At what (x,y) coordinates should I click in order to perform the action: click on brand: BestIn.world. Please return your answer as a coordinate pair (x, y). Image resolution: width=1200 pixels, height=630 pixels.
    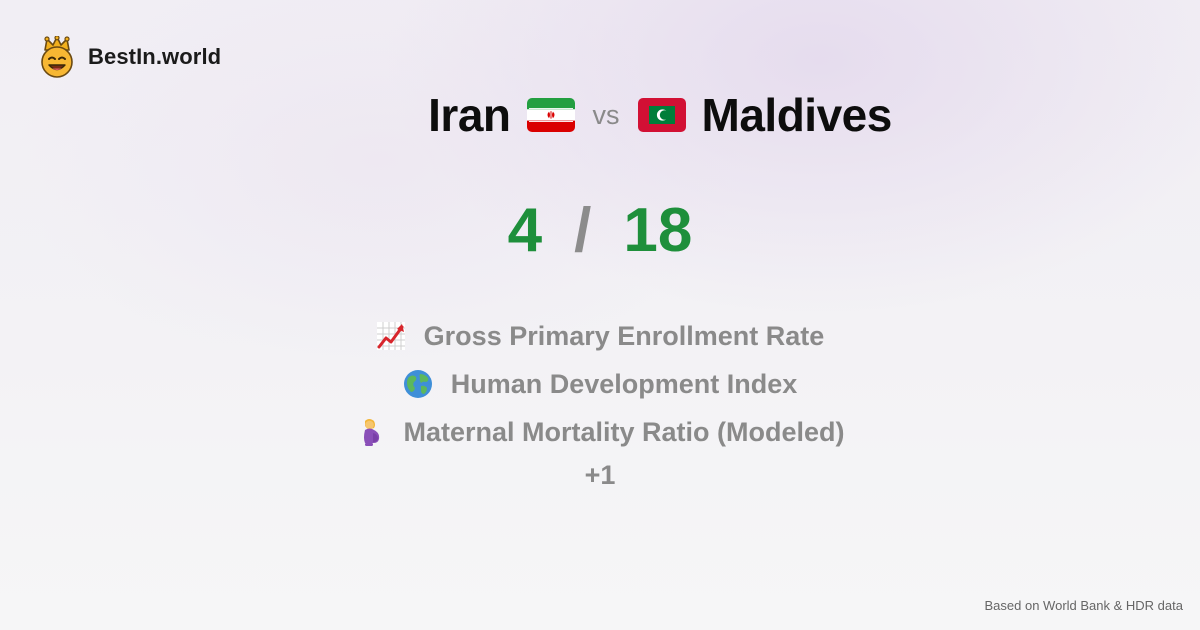
    Looking at the image, I should click on (129, 57).